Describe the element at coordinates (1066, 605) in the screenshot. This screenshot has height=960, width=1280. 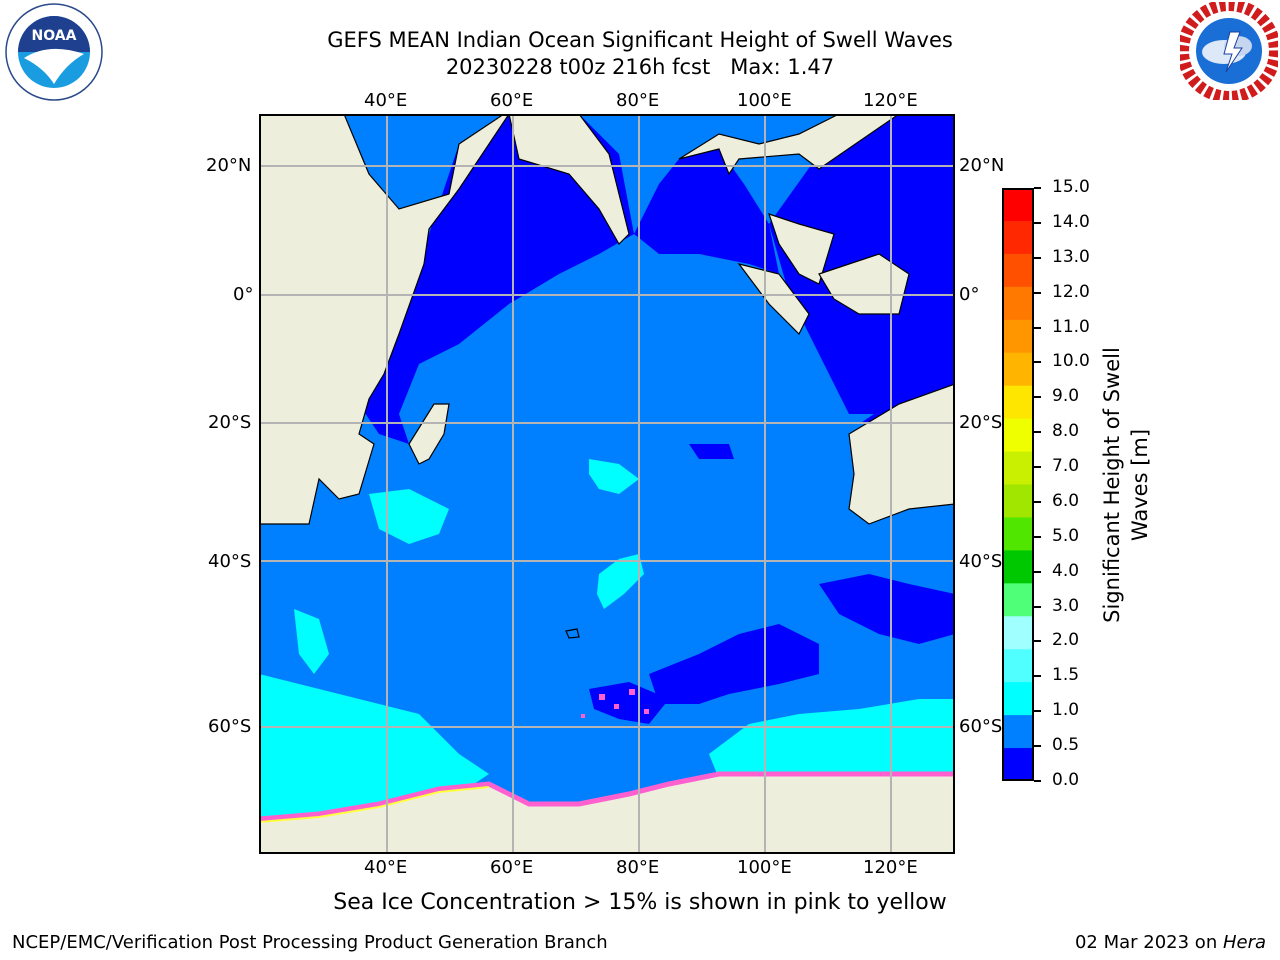
I see `colorbar-tick-label: 3.0` at that location.